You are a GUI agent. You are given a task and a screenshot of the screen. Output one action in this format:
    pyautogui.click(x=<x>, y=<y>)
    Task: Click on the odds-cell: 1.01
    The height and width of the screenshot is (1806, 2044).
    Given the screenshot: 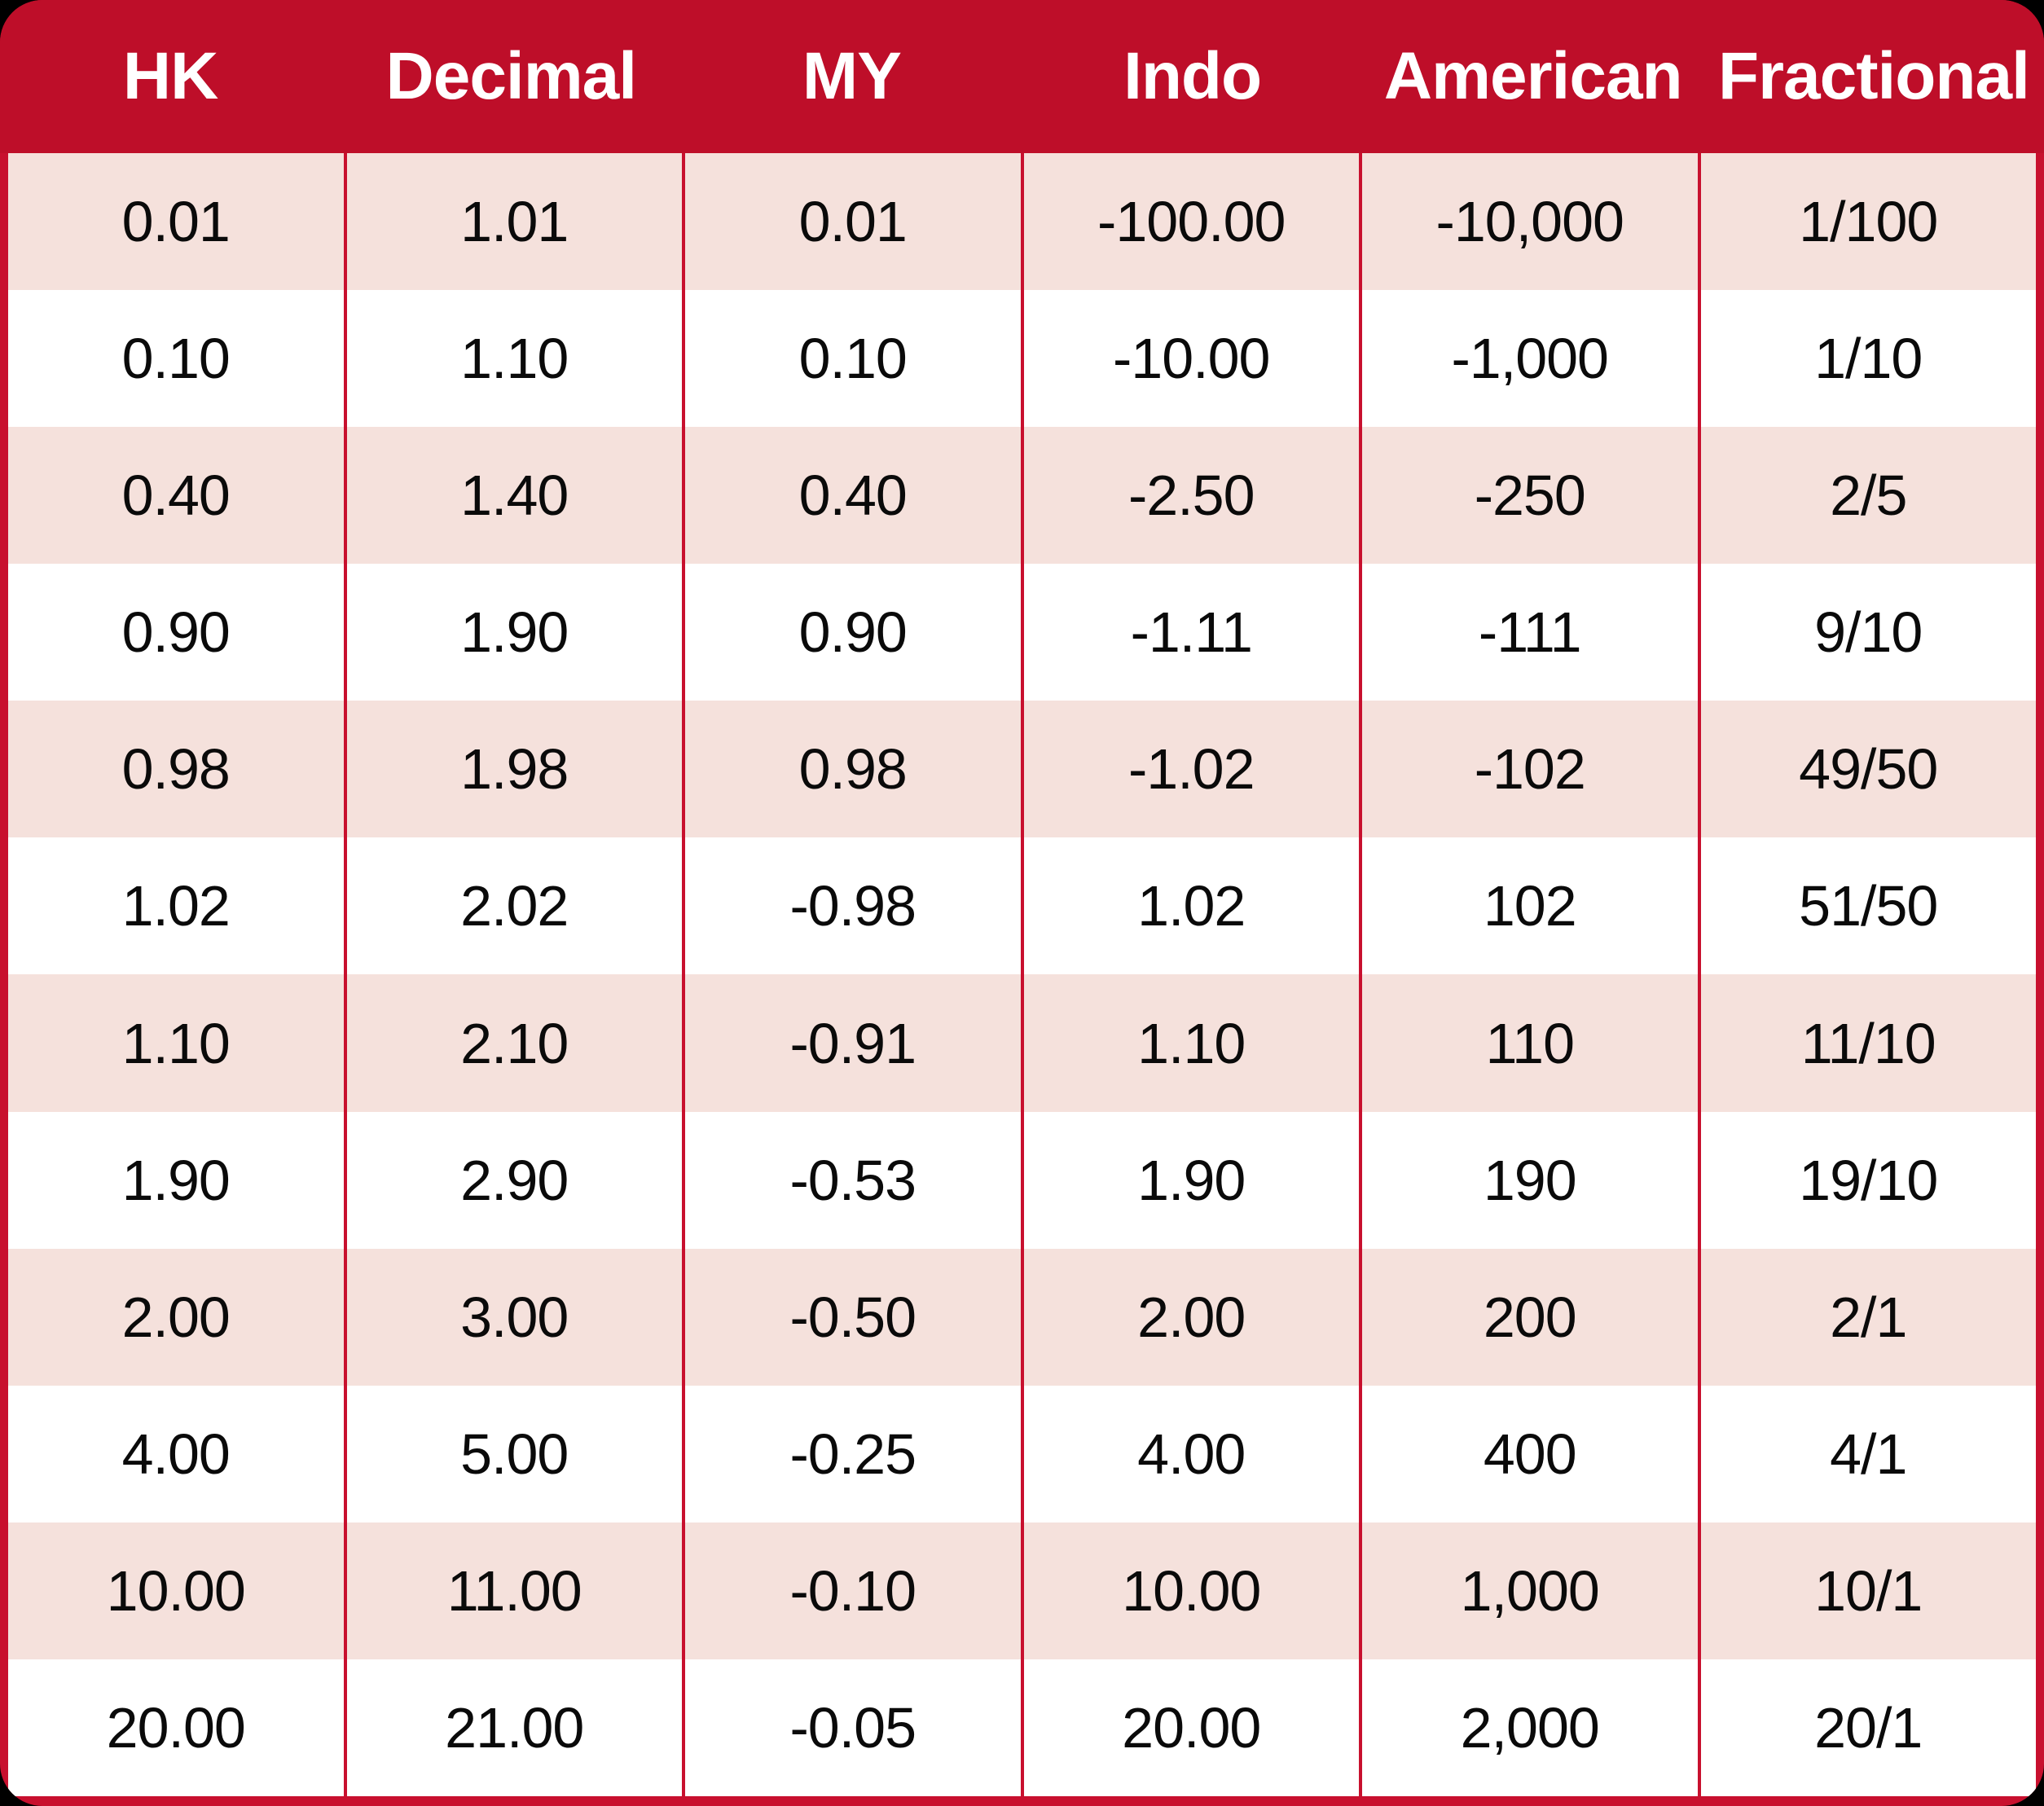 What is the action you would take?
    pyautogui.click(x=513, y=222)
    